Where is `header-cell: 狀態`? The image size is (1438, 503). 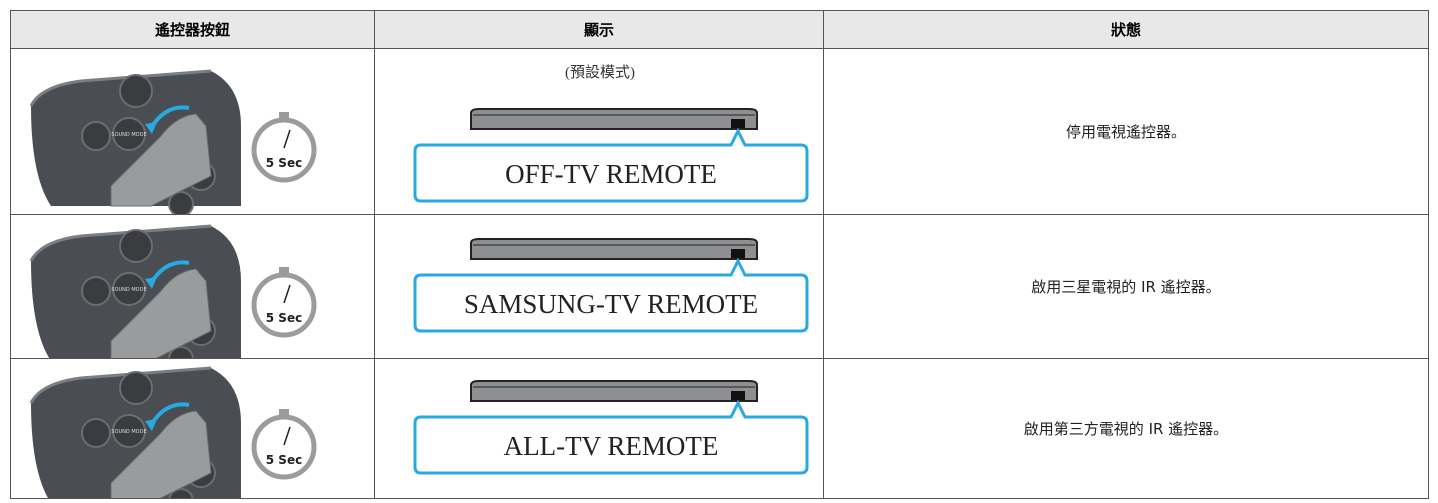 header-cell: 狀態 is located at coordinates (1126, 29).